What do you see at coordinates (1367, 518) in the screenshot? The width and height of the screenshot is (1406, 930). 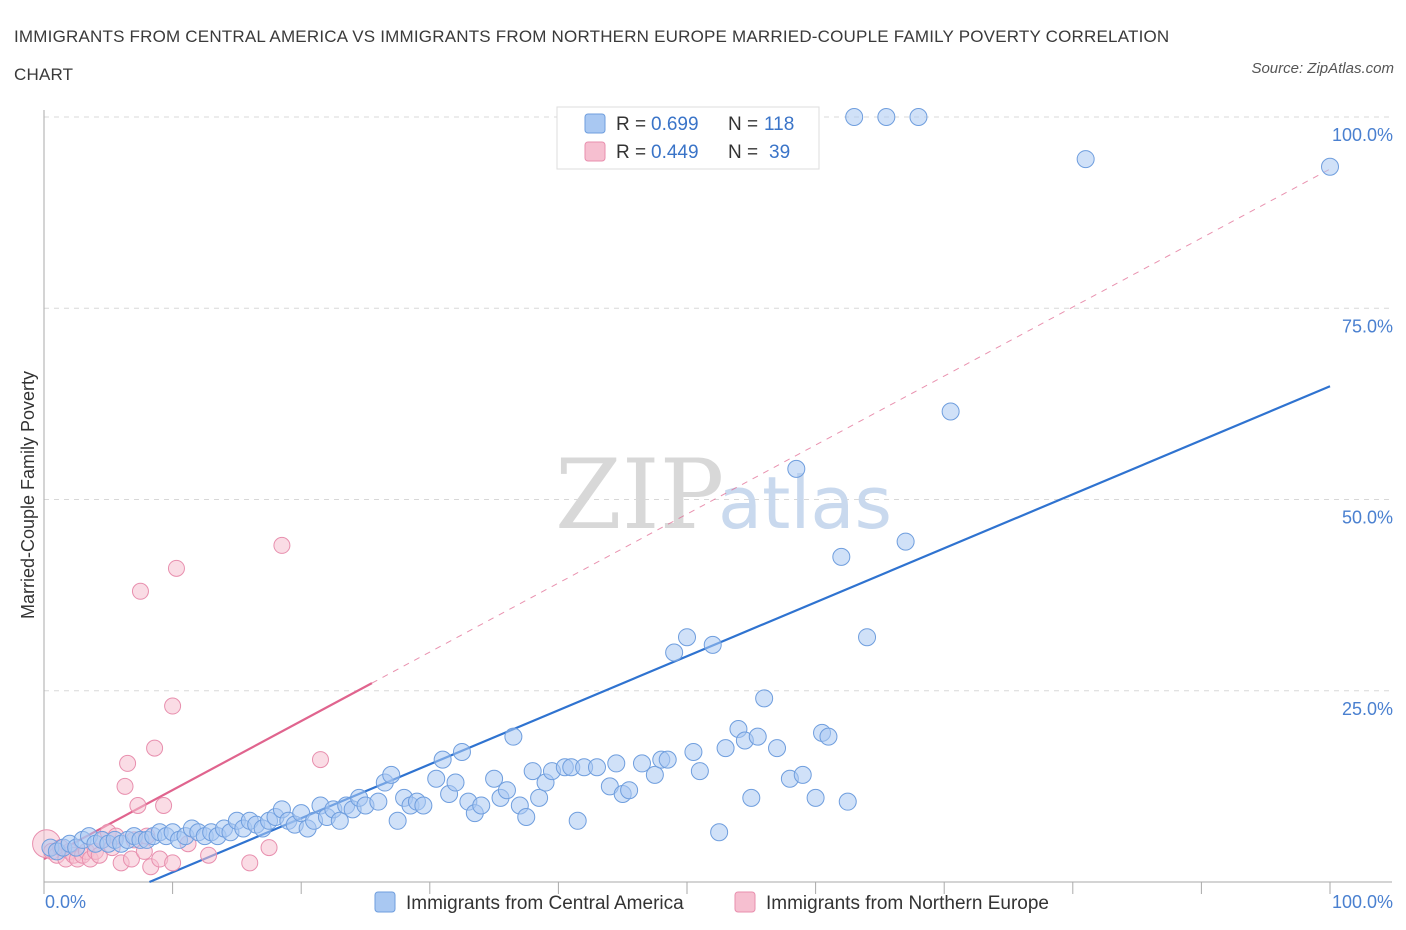 I see `y-tick-label-1: 50.0%` at bounding box center [1367, 518].